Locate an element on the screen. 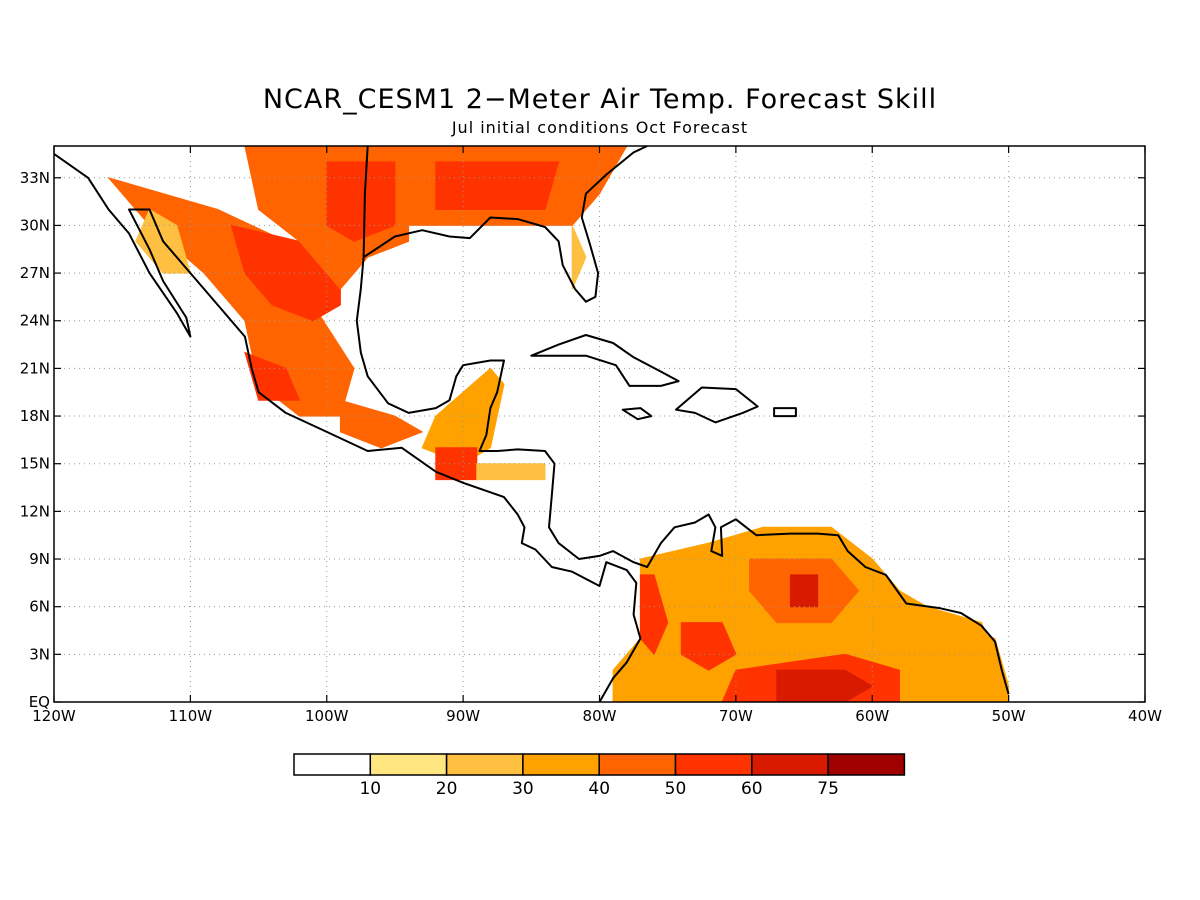 The height and width of the screenshot is (900, 1200). skill-region-amazon-core is located at coordinates (825, 685).